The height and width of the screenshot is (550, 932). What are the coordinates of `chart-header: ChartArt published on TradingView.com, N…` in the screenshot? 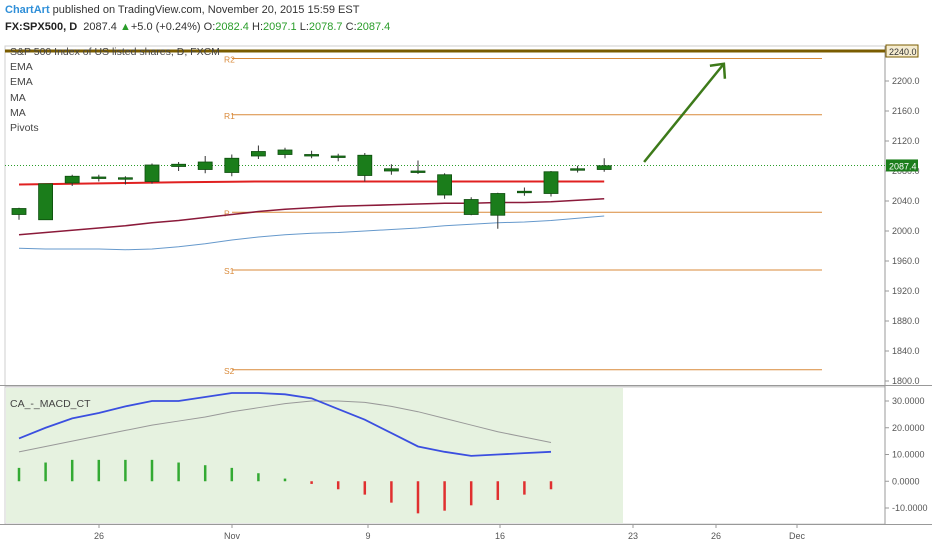 It's located at (466, 20).